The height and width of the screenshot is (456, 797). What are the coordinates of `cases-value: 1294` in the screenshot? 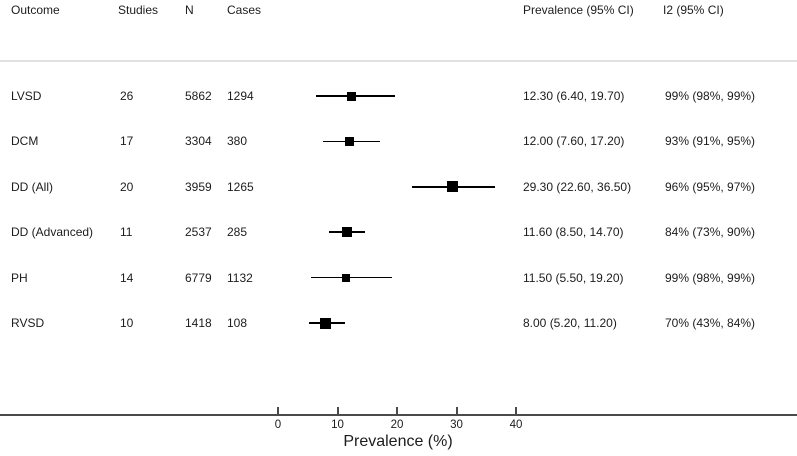 It's located at (240, 96).